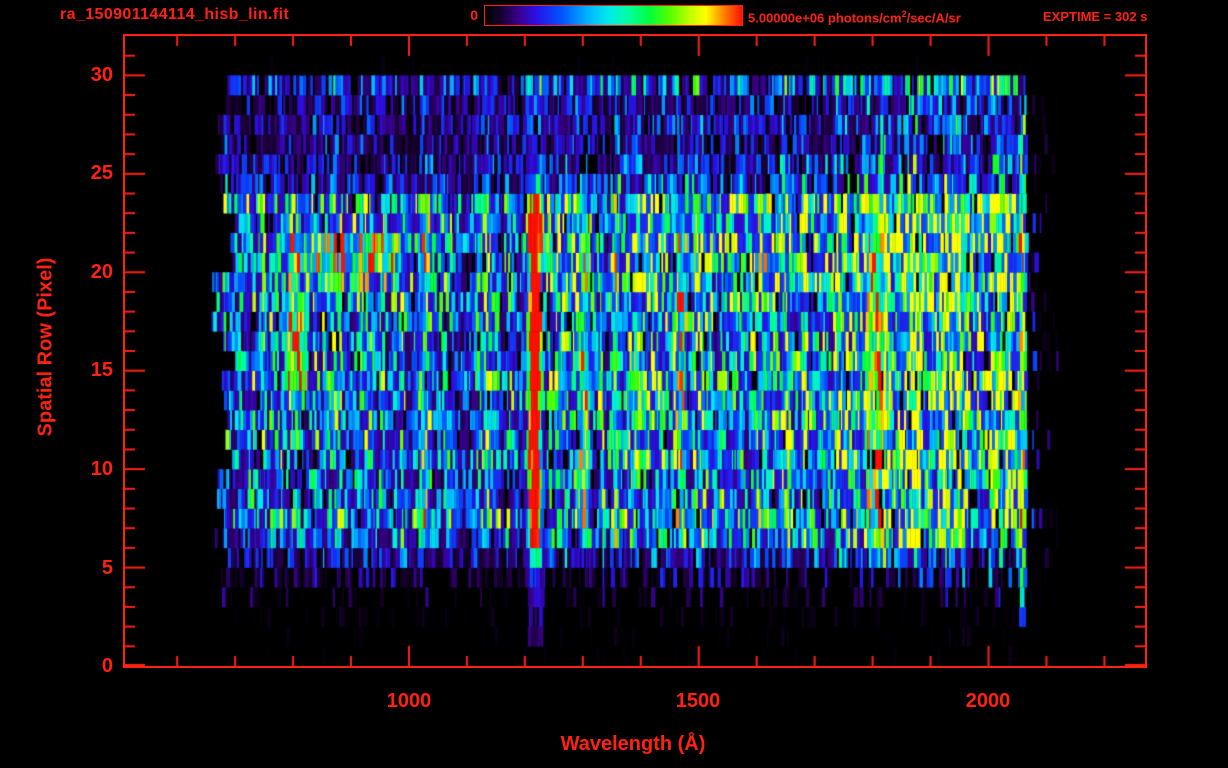 This screenshot has height=768, width=1228. What do you see at coordinates (175, 14) in the screenshot?
I see `page-title: ra_150901144114_hisb_lin.fit` at bounding box center [175, 14].